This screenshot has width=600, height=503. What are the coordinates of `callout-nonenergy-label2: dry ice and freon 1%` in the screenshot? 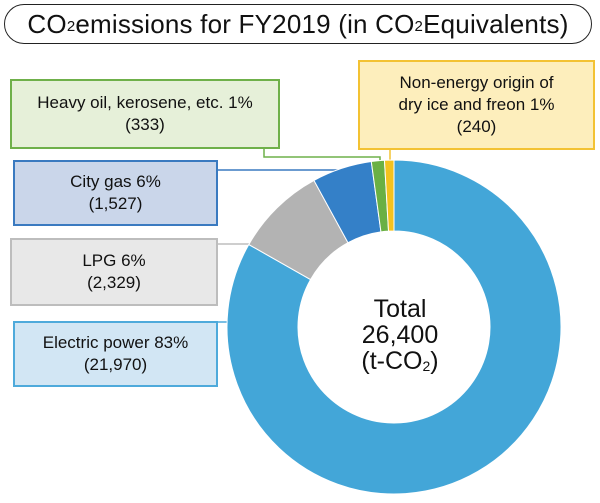 It's located at (476, 104).